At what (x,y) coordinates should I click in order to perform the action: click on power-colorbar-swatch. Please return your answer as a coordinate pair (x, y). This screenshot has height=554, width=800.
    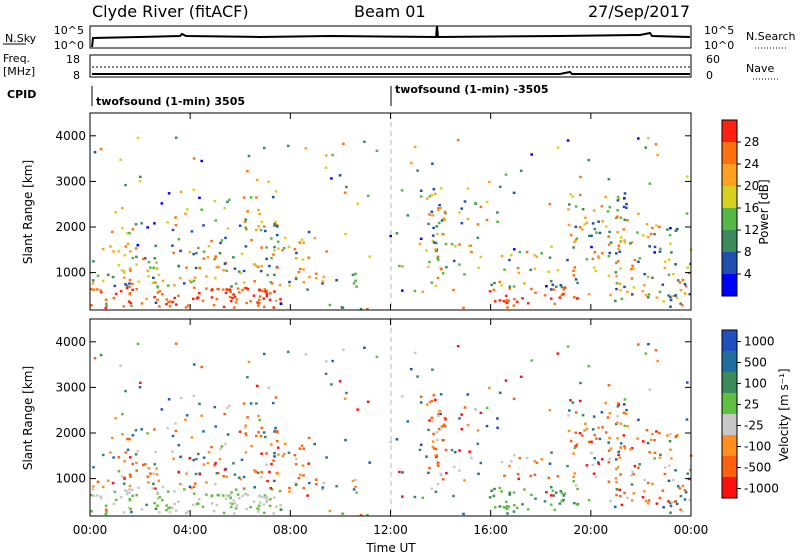
    Looking at the image, I should click on (729, 131).